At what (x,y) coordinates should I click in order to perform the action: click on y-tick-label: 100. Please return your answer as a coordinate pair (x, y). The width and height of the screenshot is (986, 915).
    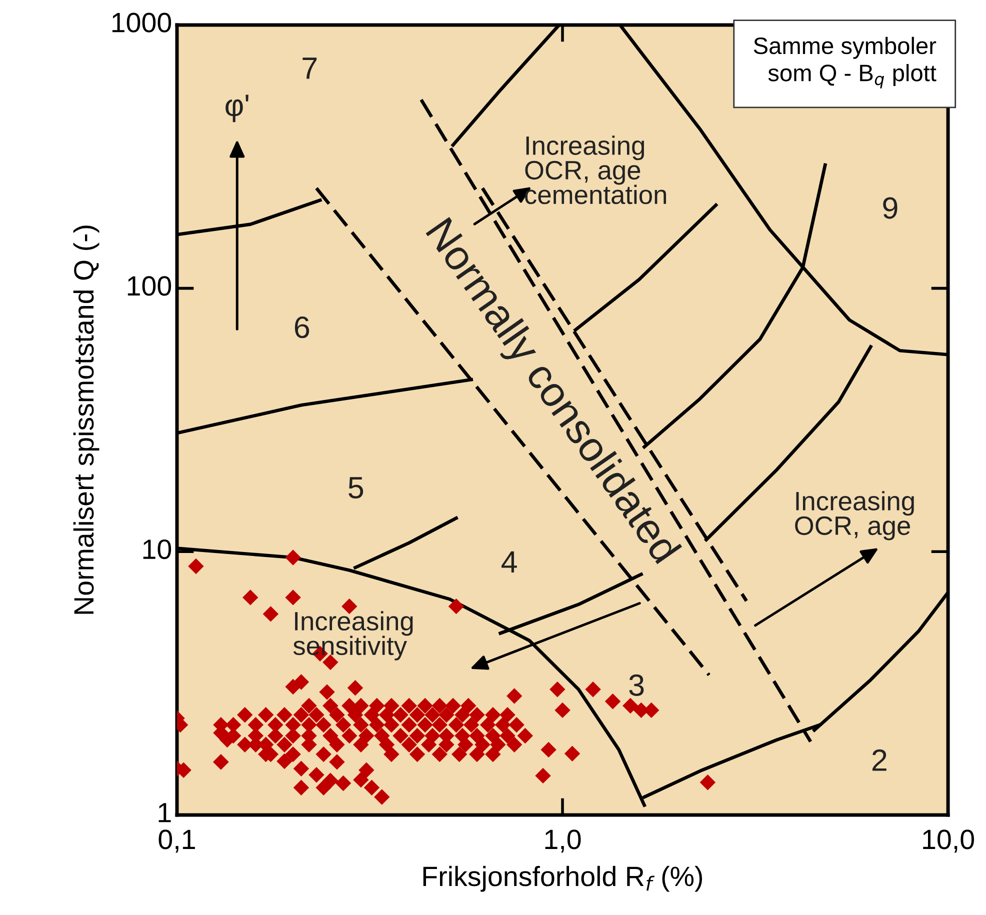
    Looking at the image, I should click on (150, 286).